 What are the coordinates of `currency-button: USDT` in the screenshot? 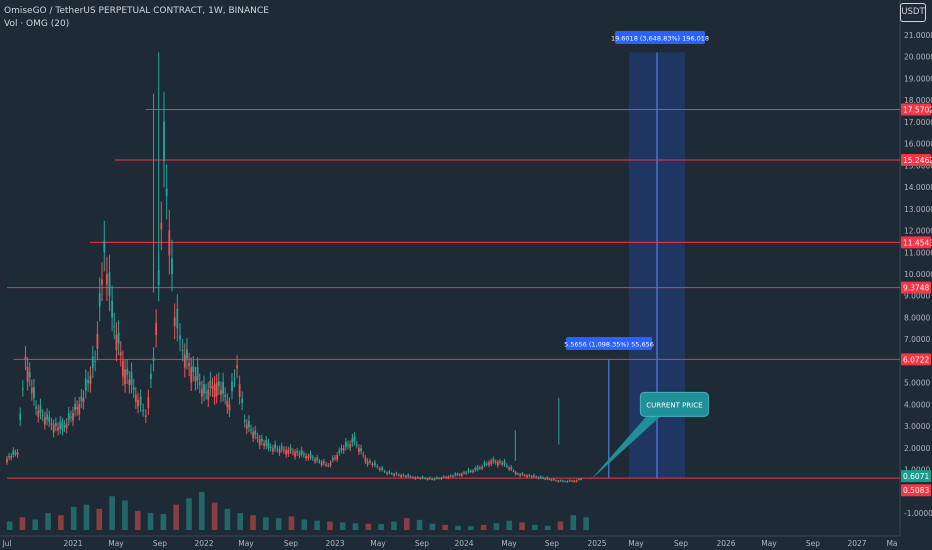 It's located at (913, 12).